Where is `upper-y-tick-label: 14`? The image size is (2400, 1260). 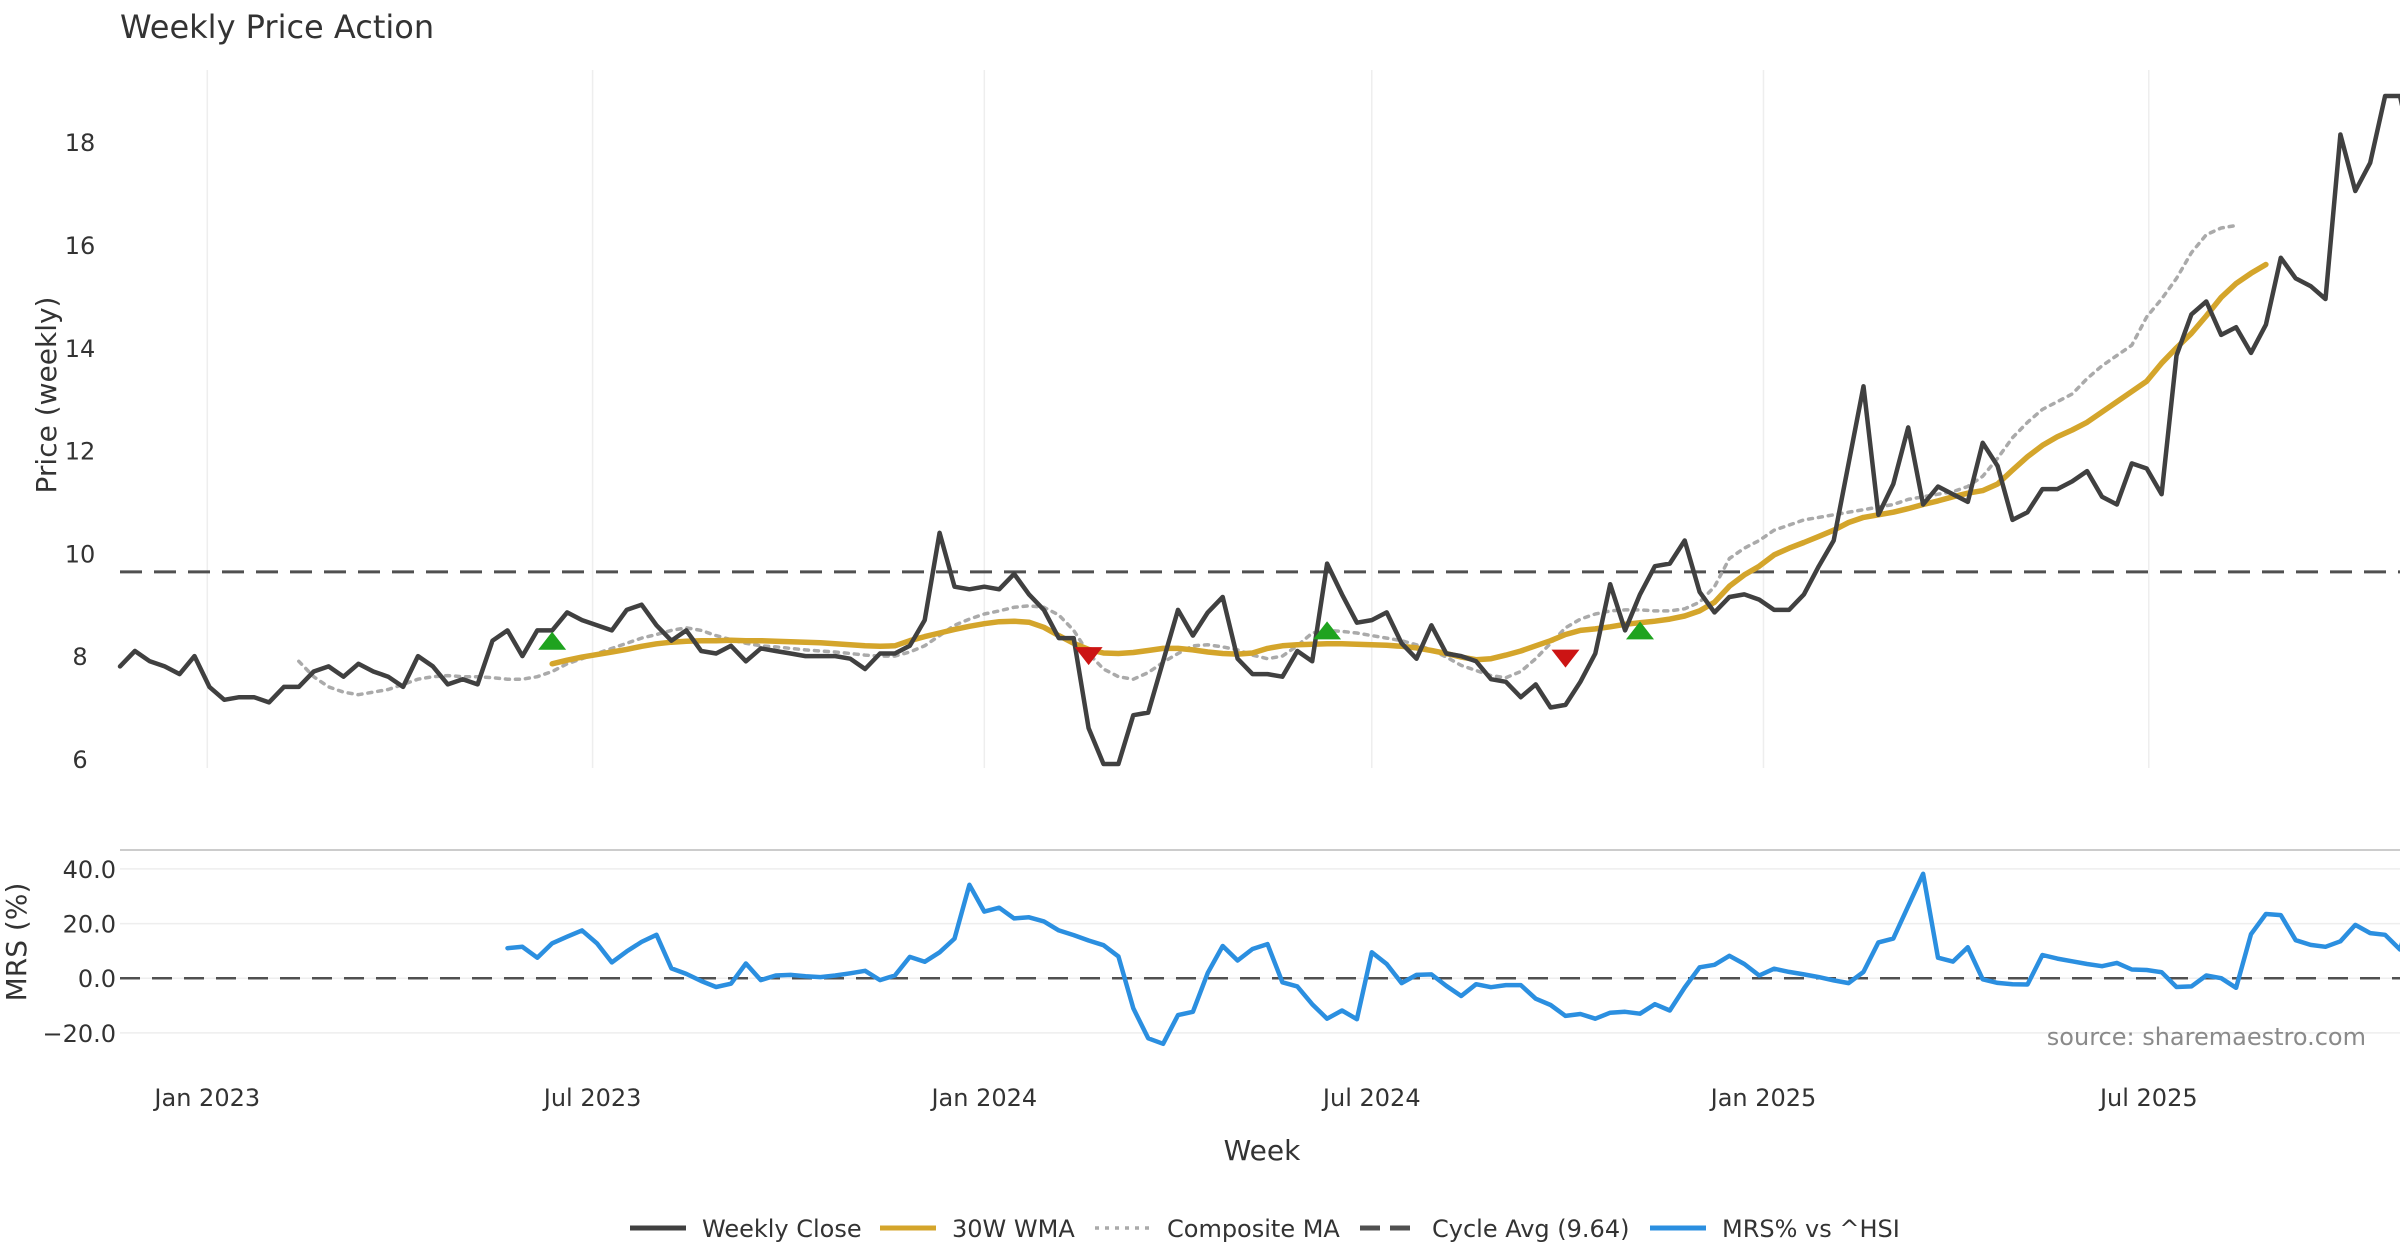
upper-y-tick-label: 14 is located at coordinates (80, 349).